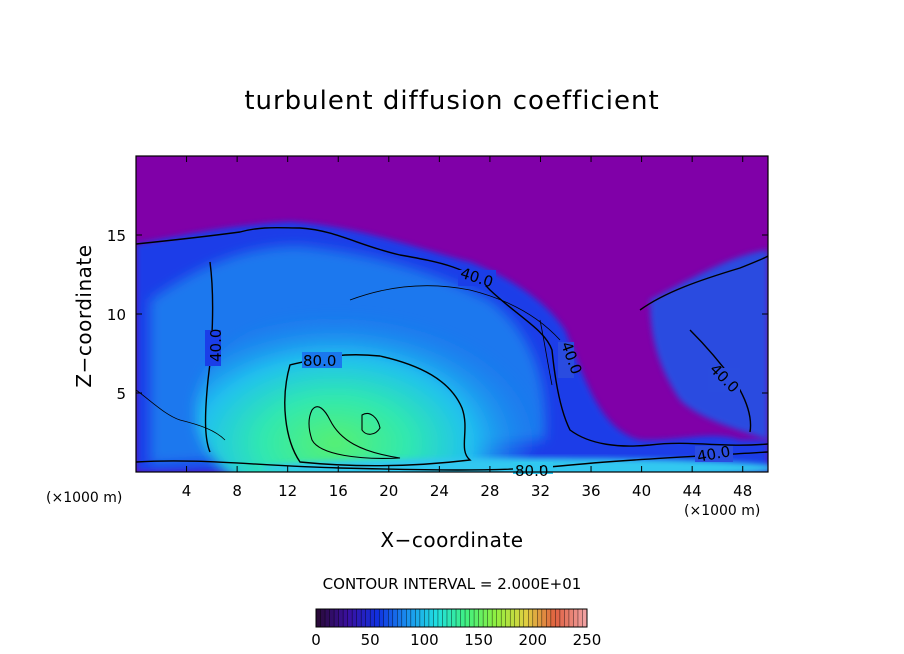  I want to click on x-axis-unit: (×1000 m), so click(722, 511).